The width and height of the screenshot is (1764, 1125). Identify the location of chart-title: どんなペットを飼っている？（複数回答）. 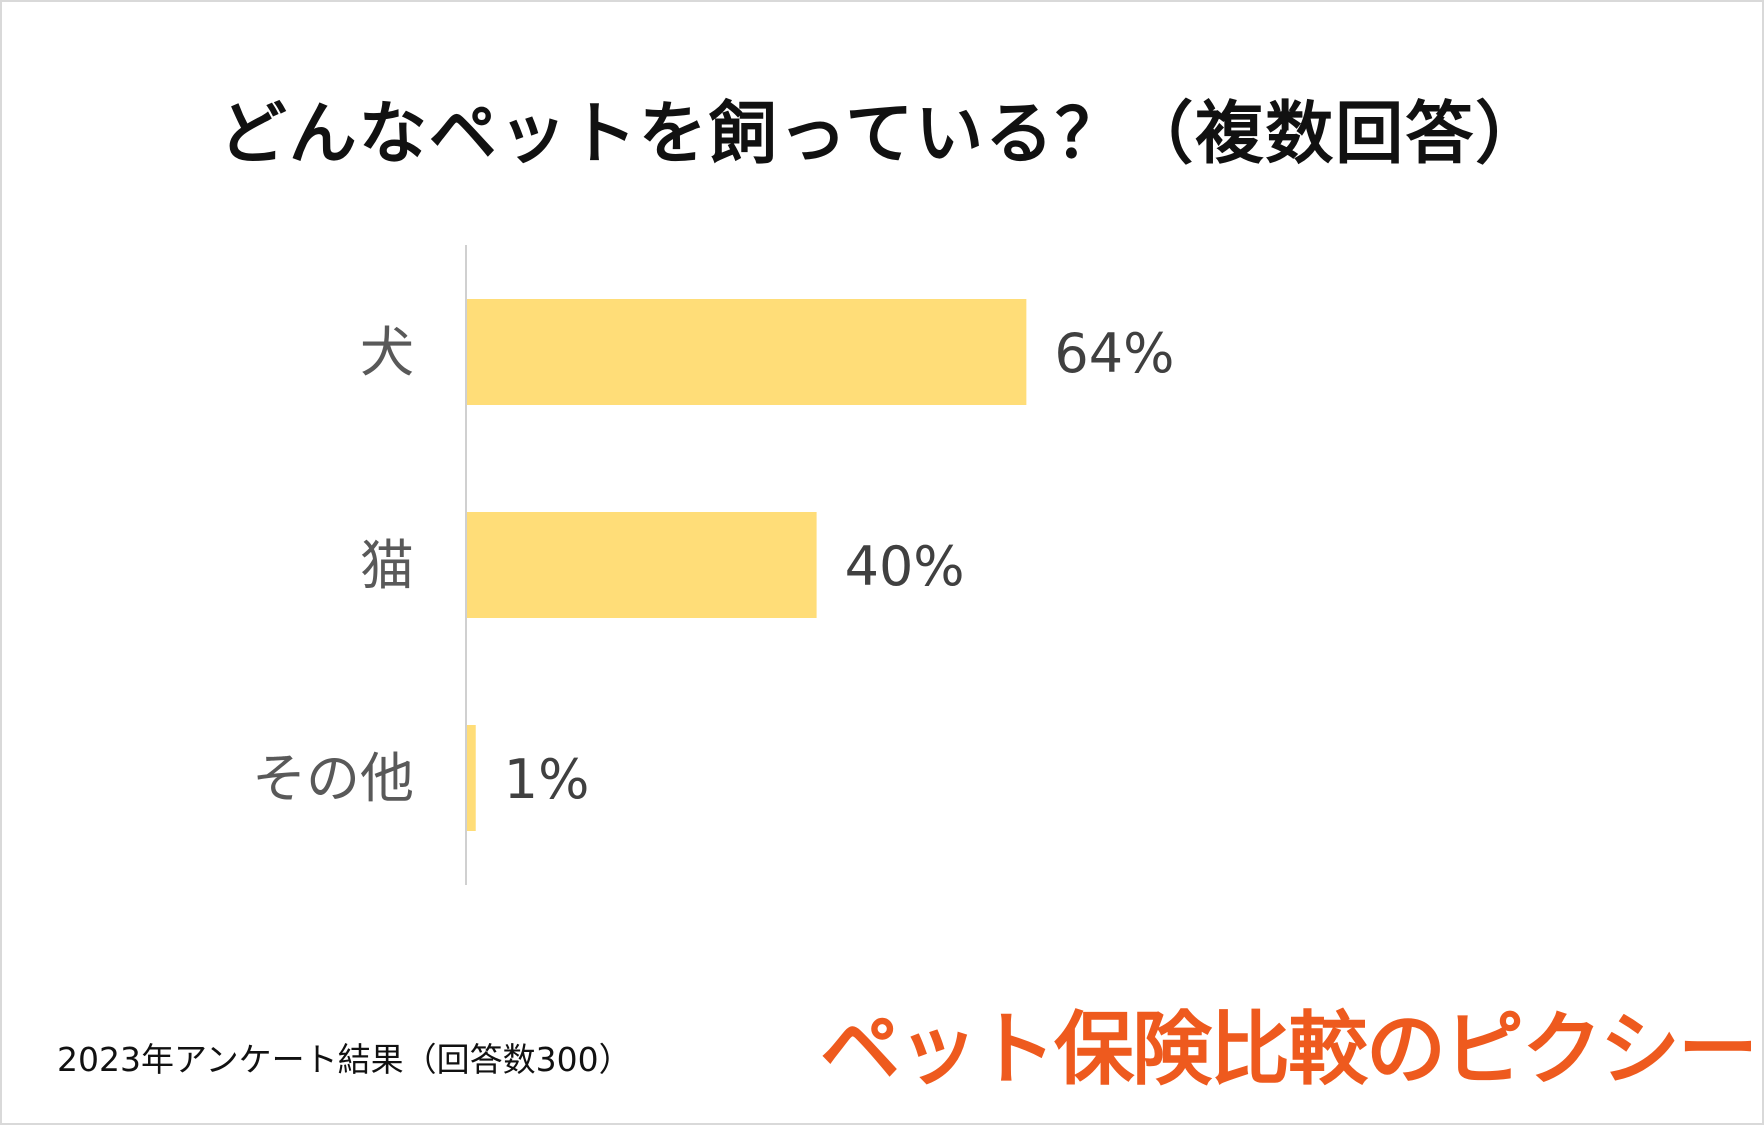
(882, 134).